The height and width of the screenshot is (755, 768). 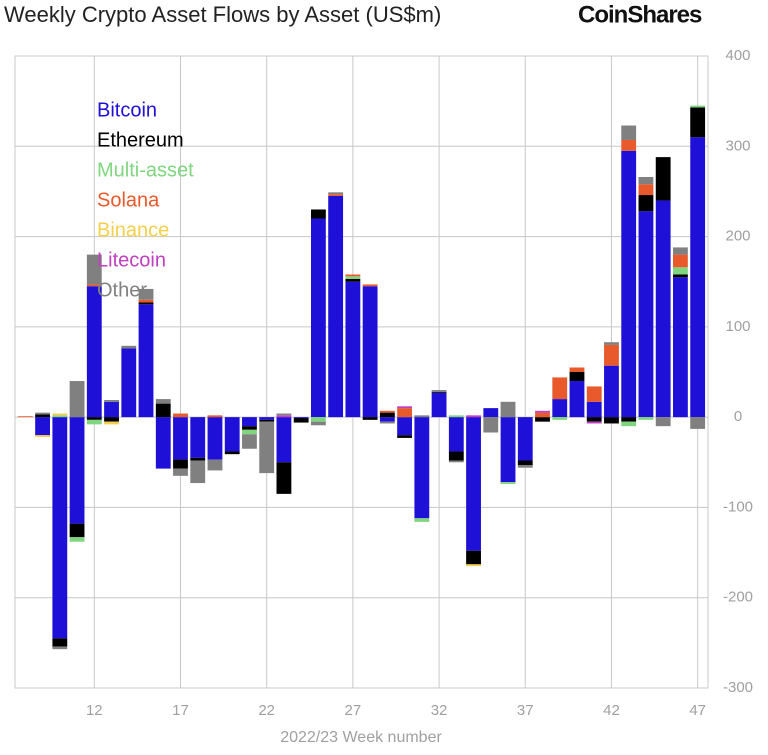 I want to click on x-tick-label: 27, so click(x=353, y=710).